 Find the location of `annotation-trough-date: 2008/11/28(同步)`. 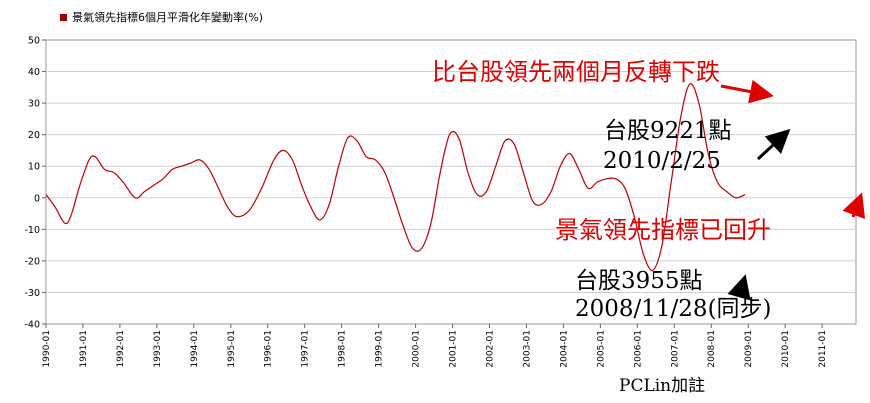

annotation-trough-date: 2008/11/28(同步) is located at coordinates (673, 309).